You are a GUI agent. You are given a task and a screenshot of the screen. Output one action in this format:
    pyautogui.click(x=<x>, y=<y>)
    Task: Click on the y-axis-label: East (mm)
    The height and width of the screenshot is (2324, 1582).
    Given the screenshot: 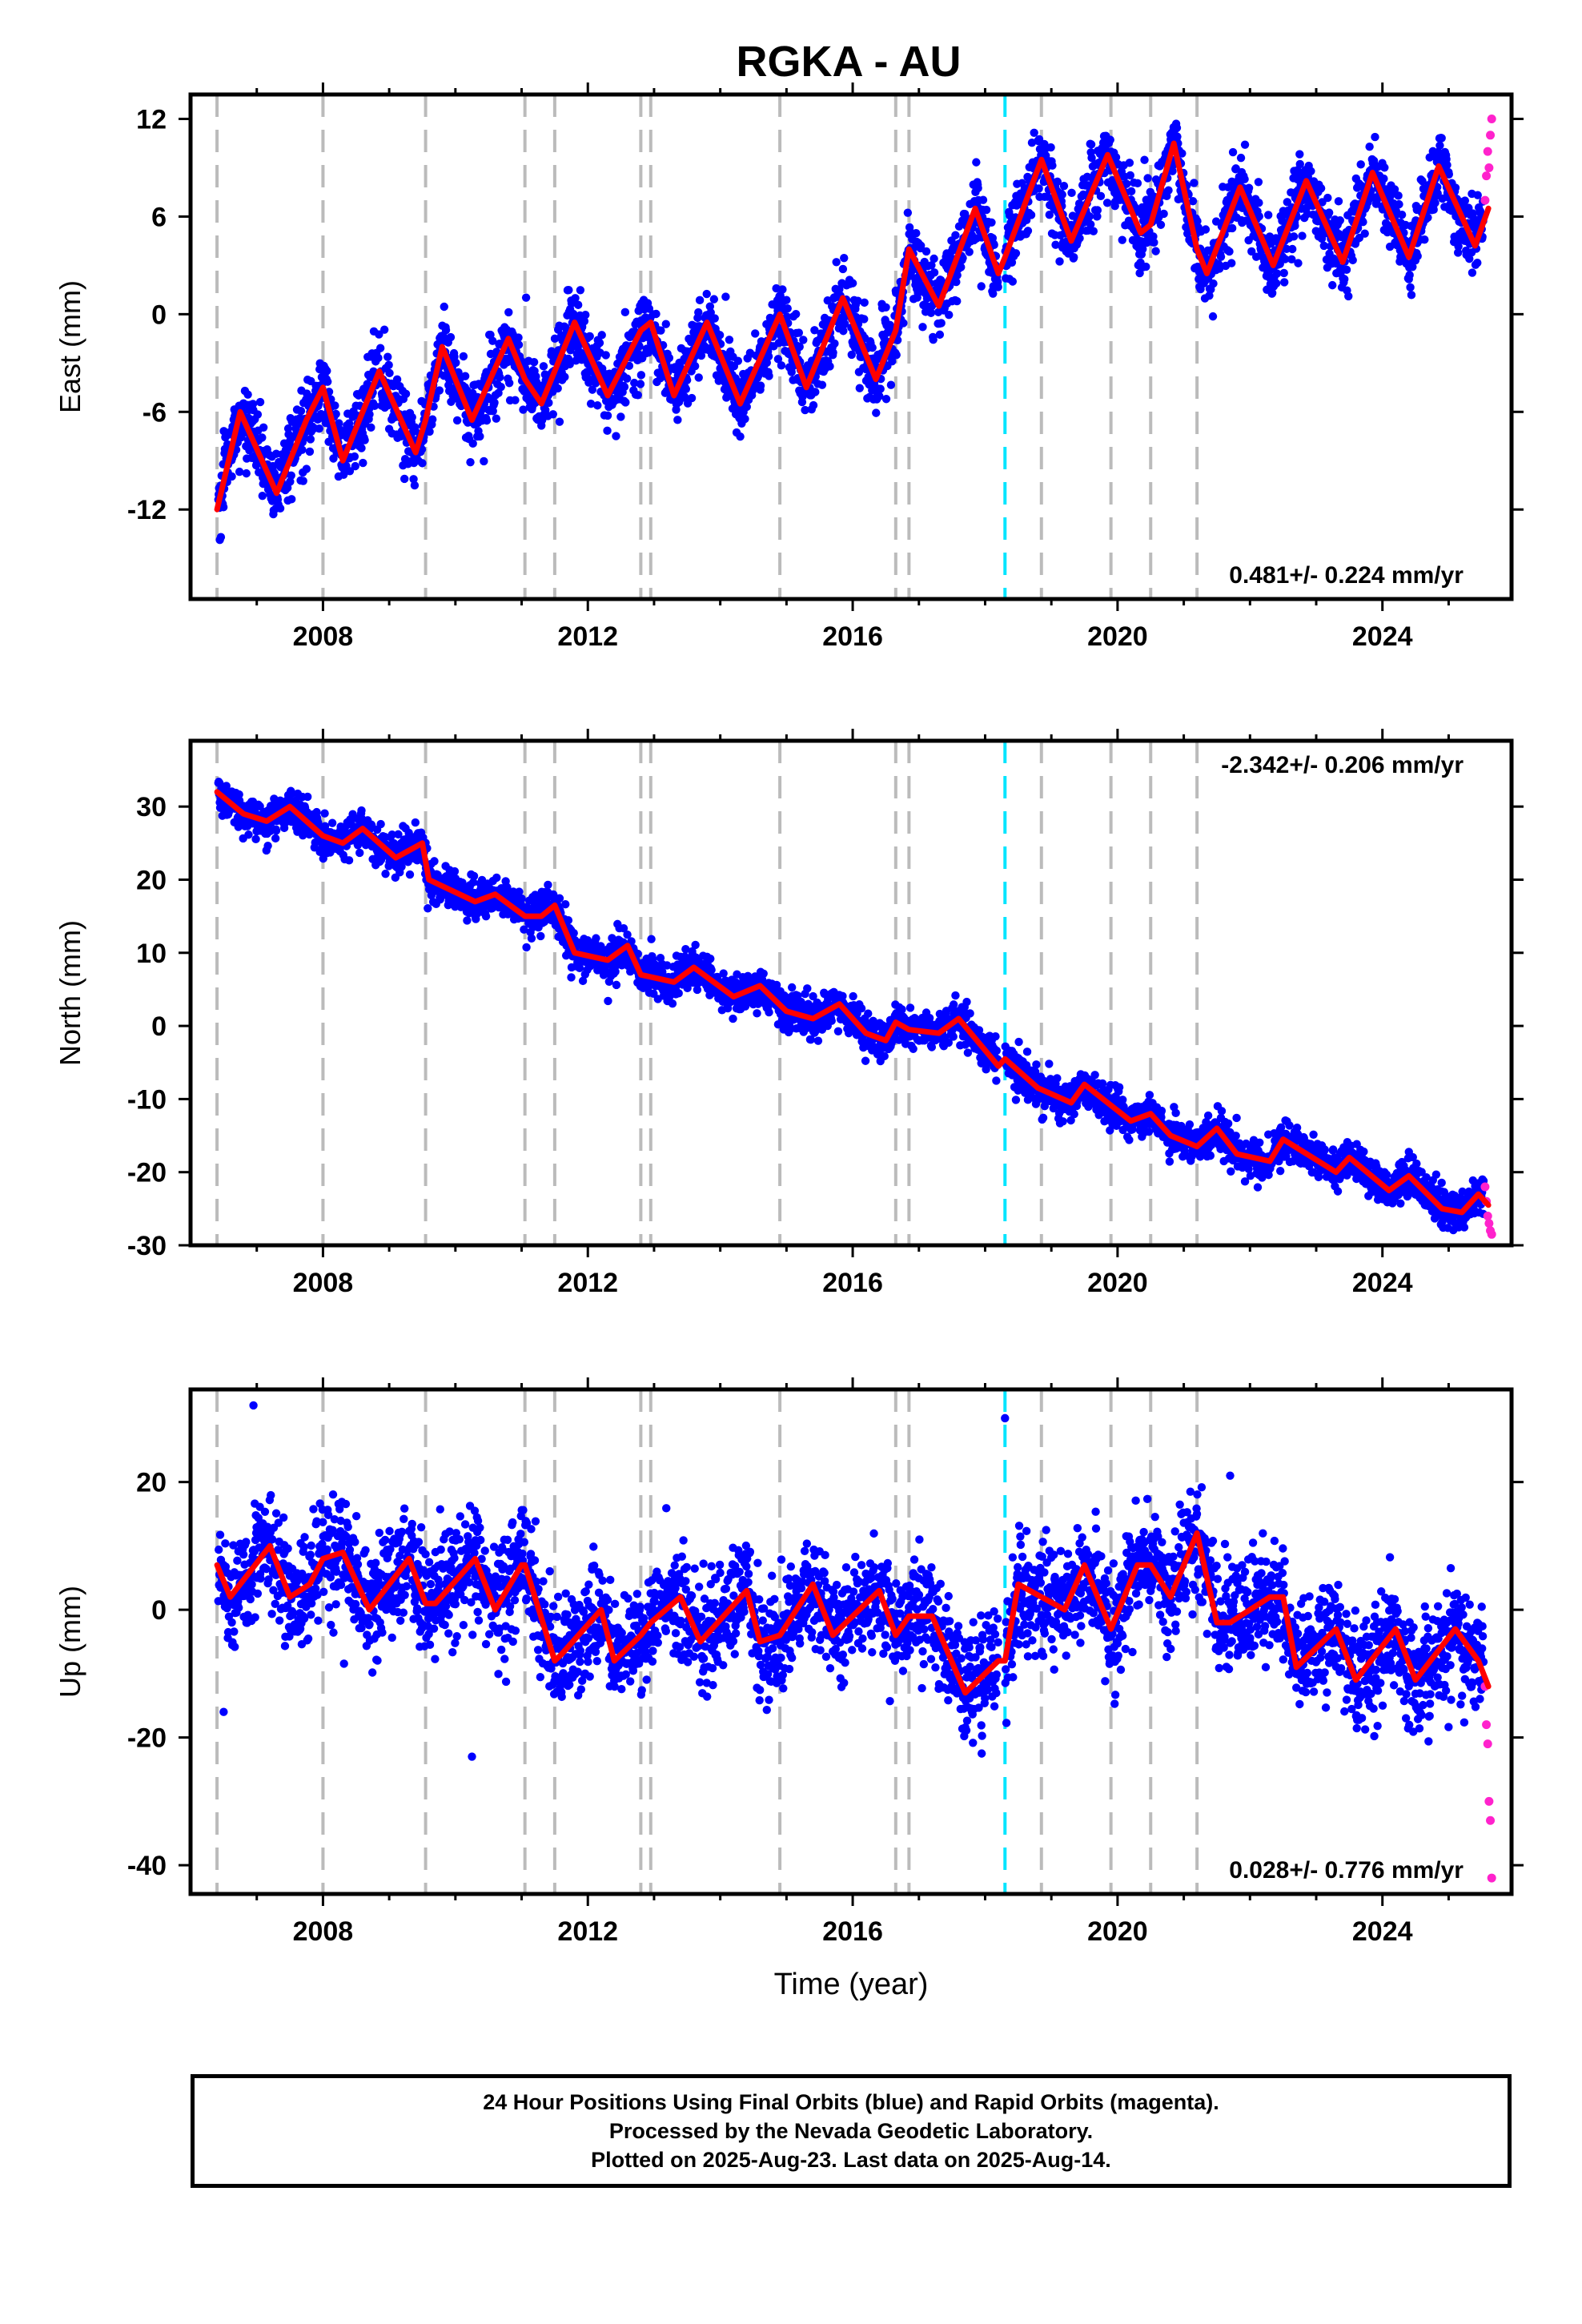 What is the action you would take?
    pyautogui.click(x=70, y=346)
    